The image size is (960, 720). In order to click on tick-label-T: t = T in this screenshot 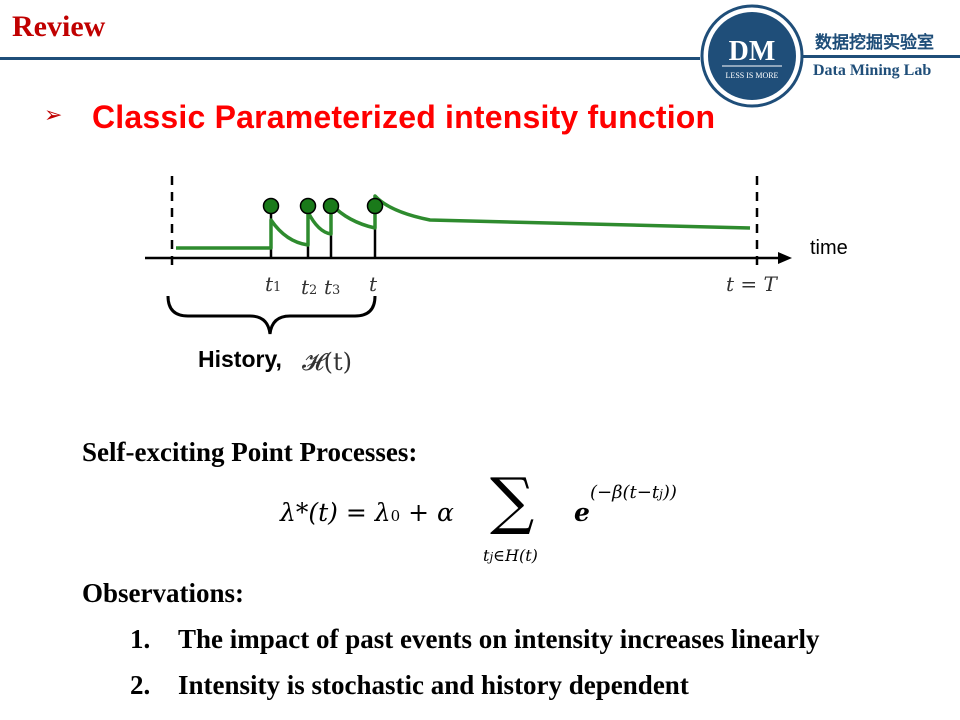, I will do `click(751, 284)`.